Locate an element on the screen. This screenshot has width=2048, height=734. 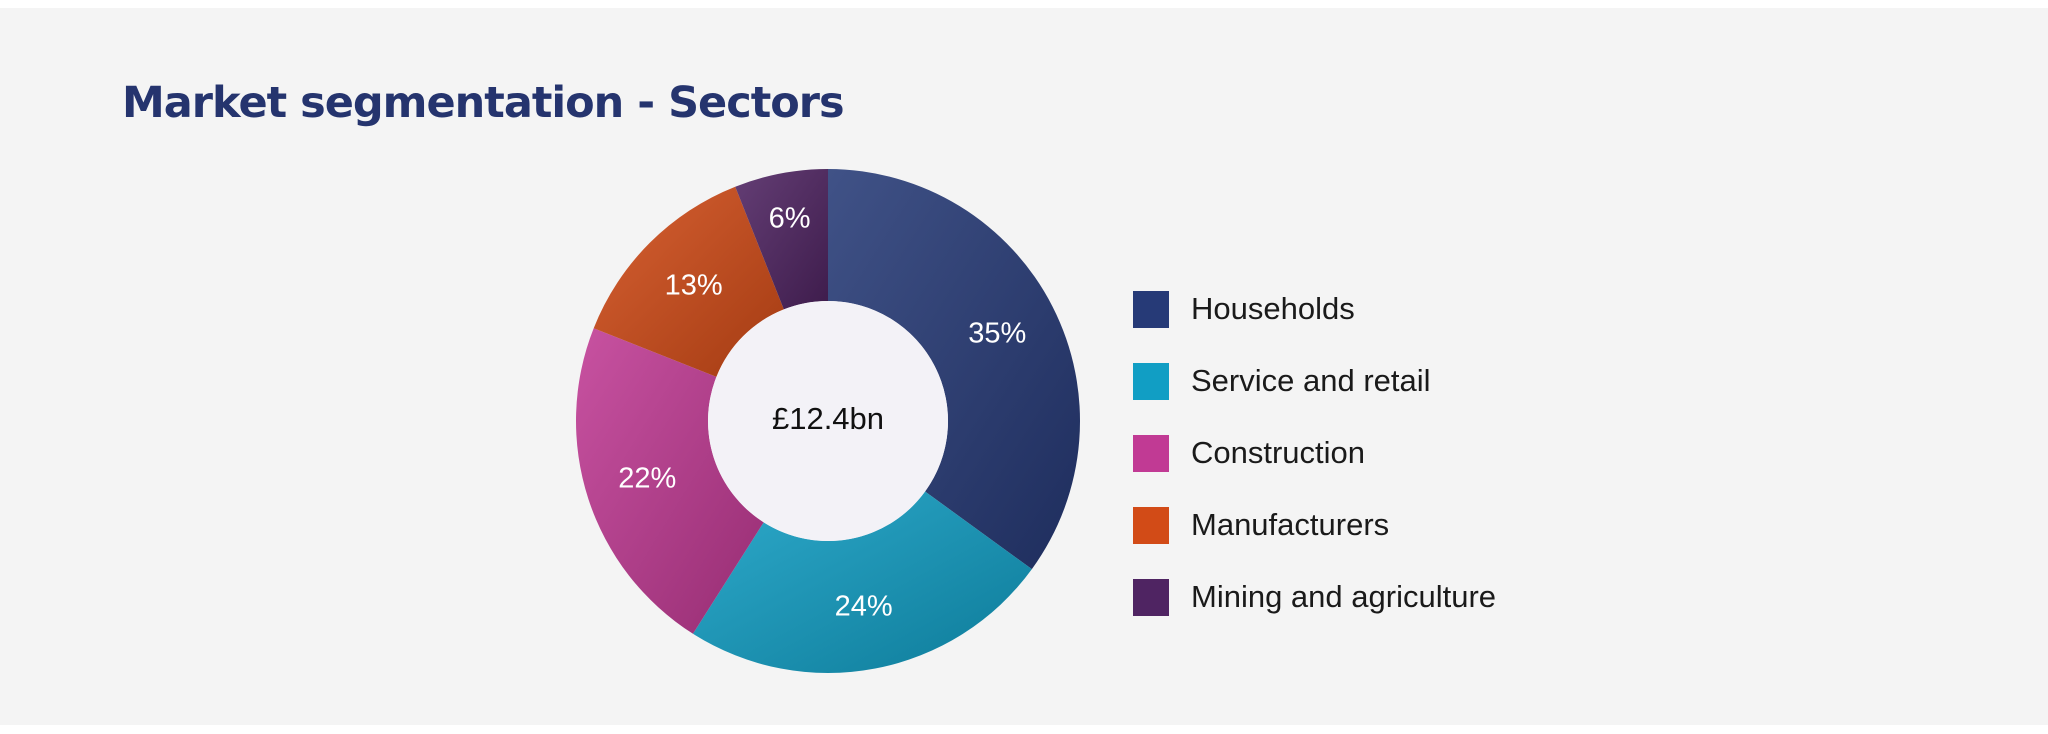
legend-item: Manufacturers is located at coordinates (1314, 525).